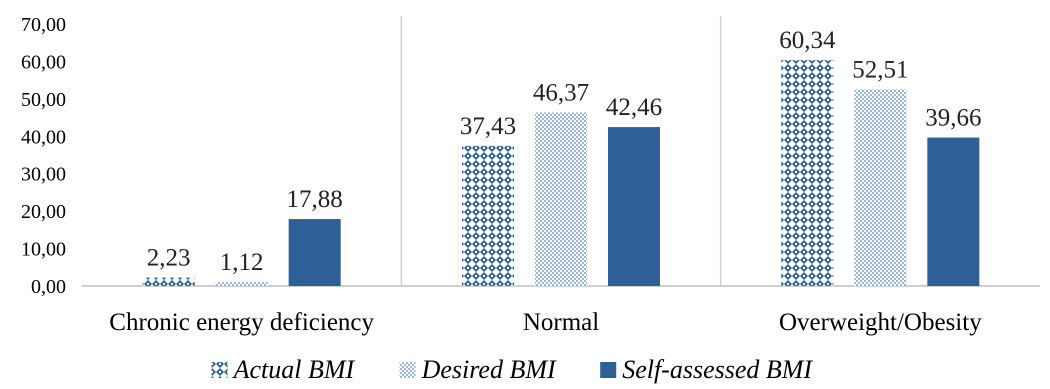 The image size is (1050, 389). I want to click on data-label: 52,51, so click(880, 69).